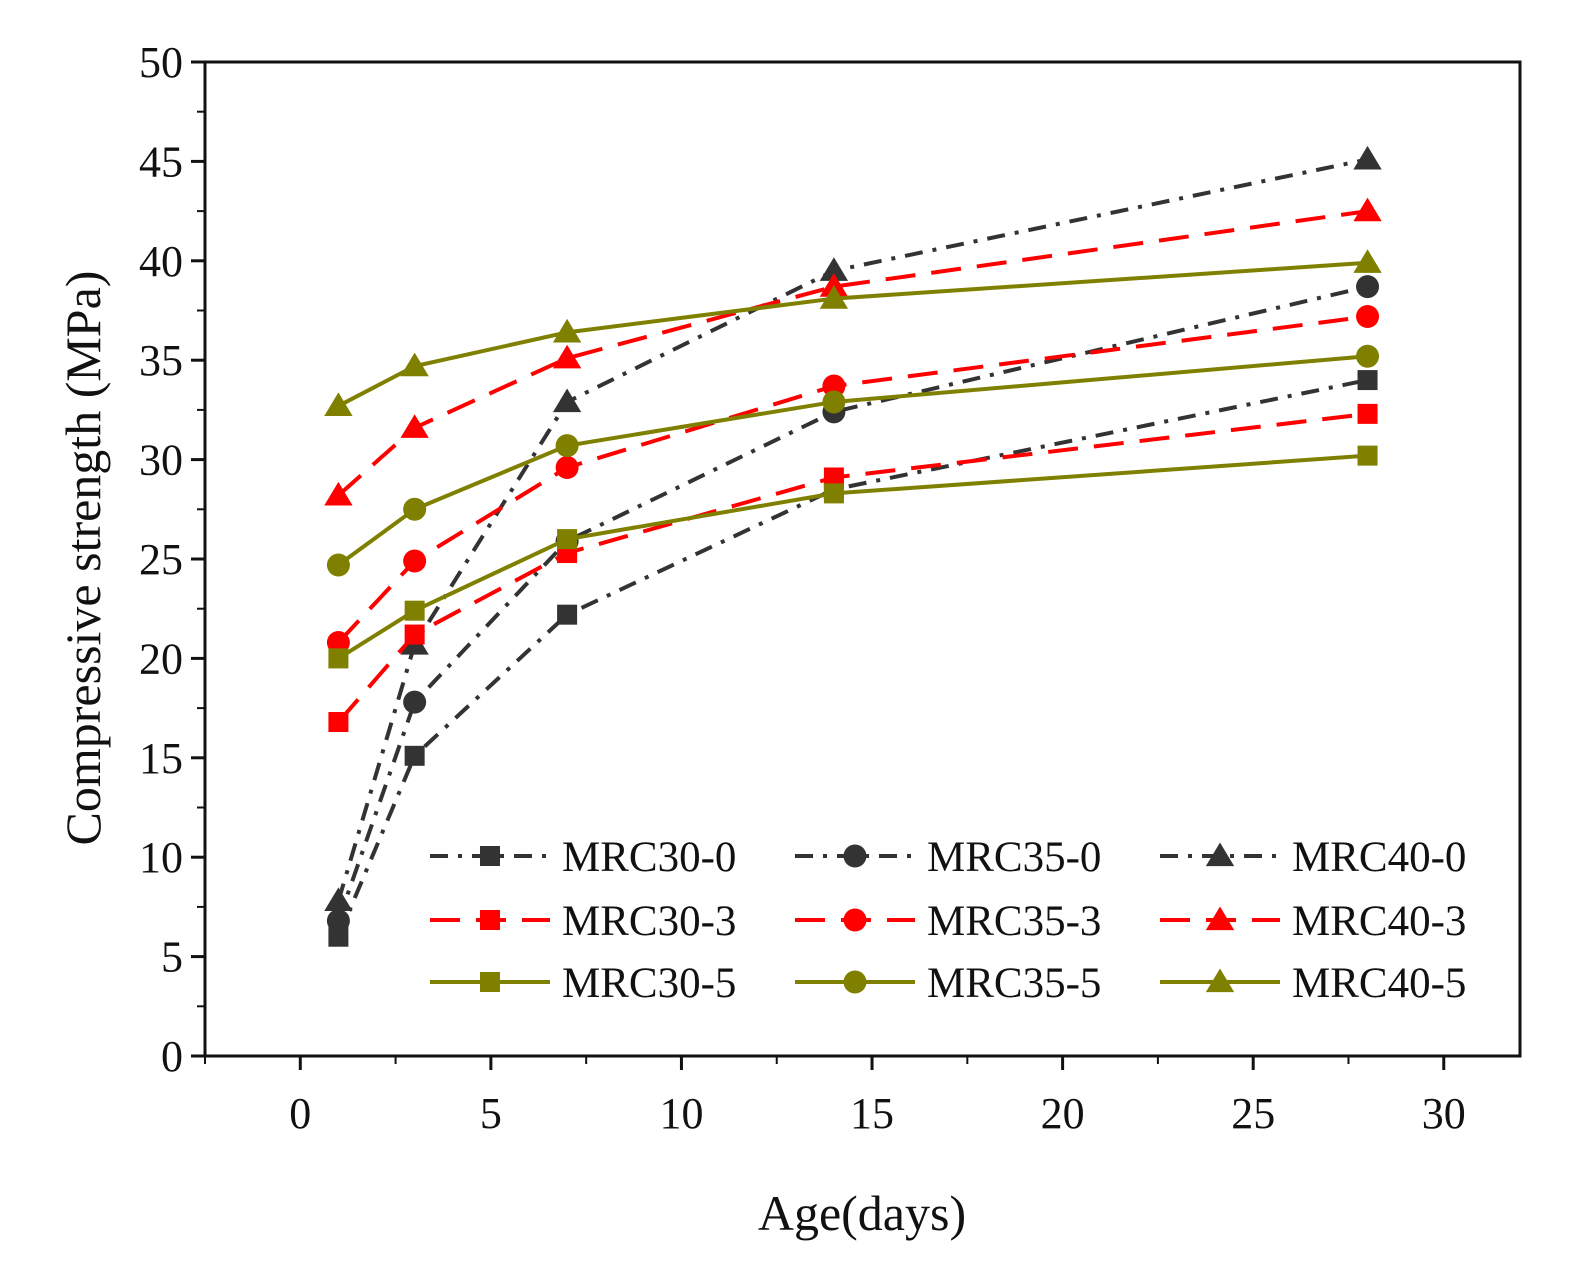 The height and width of the screenshot is (1288, 1571). I want to click on x-tick-label: 30, so click(1444, 1113).